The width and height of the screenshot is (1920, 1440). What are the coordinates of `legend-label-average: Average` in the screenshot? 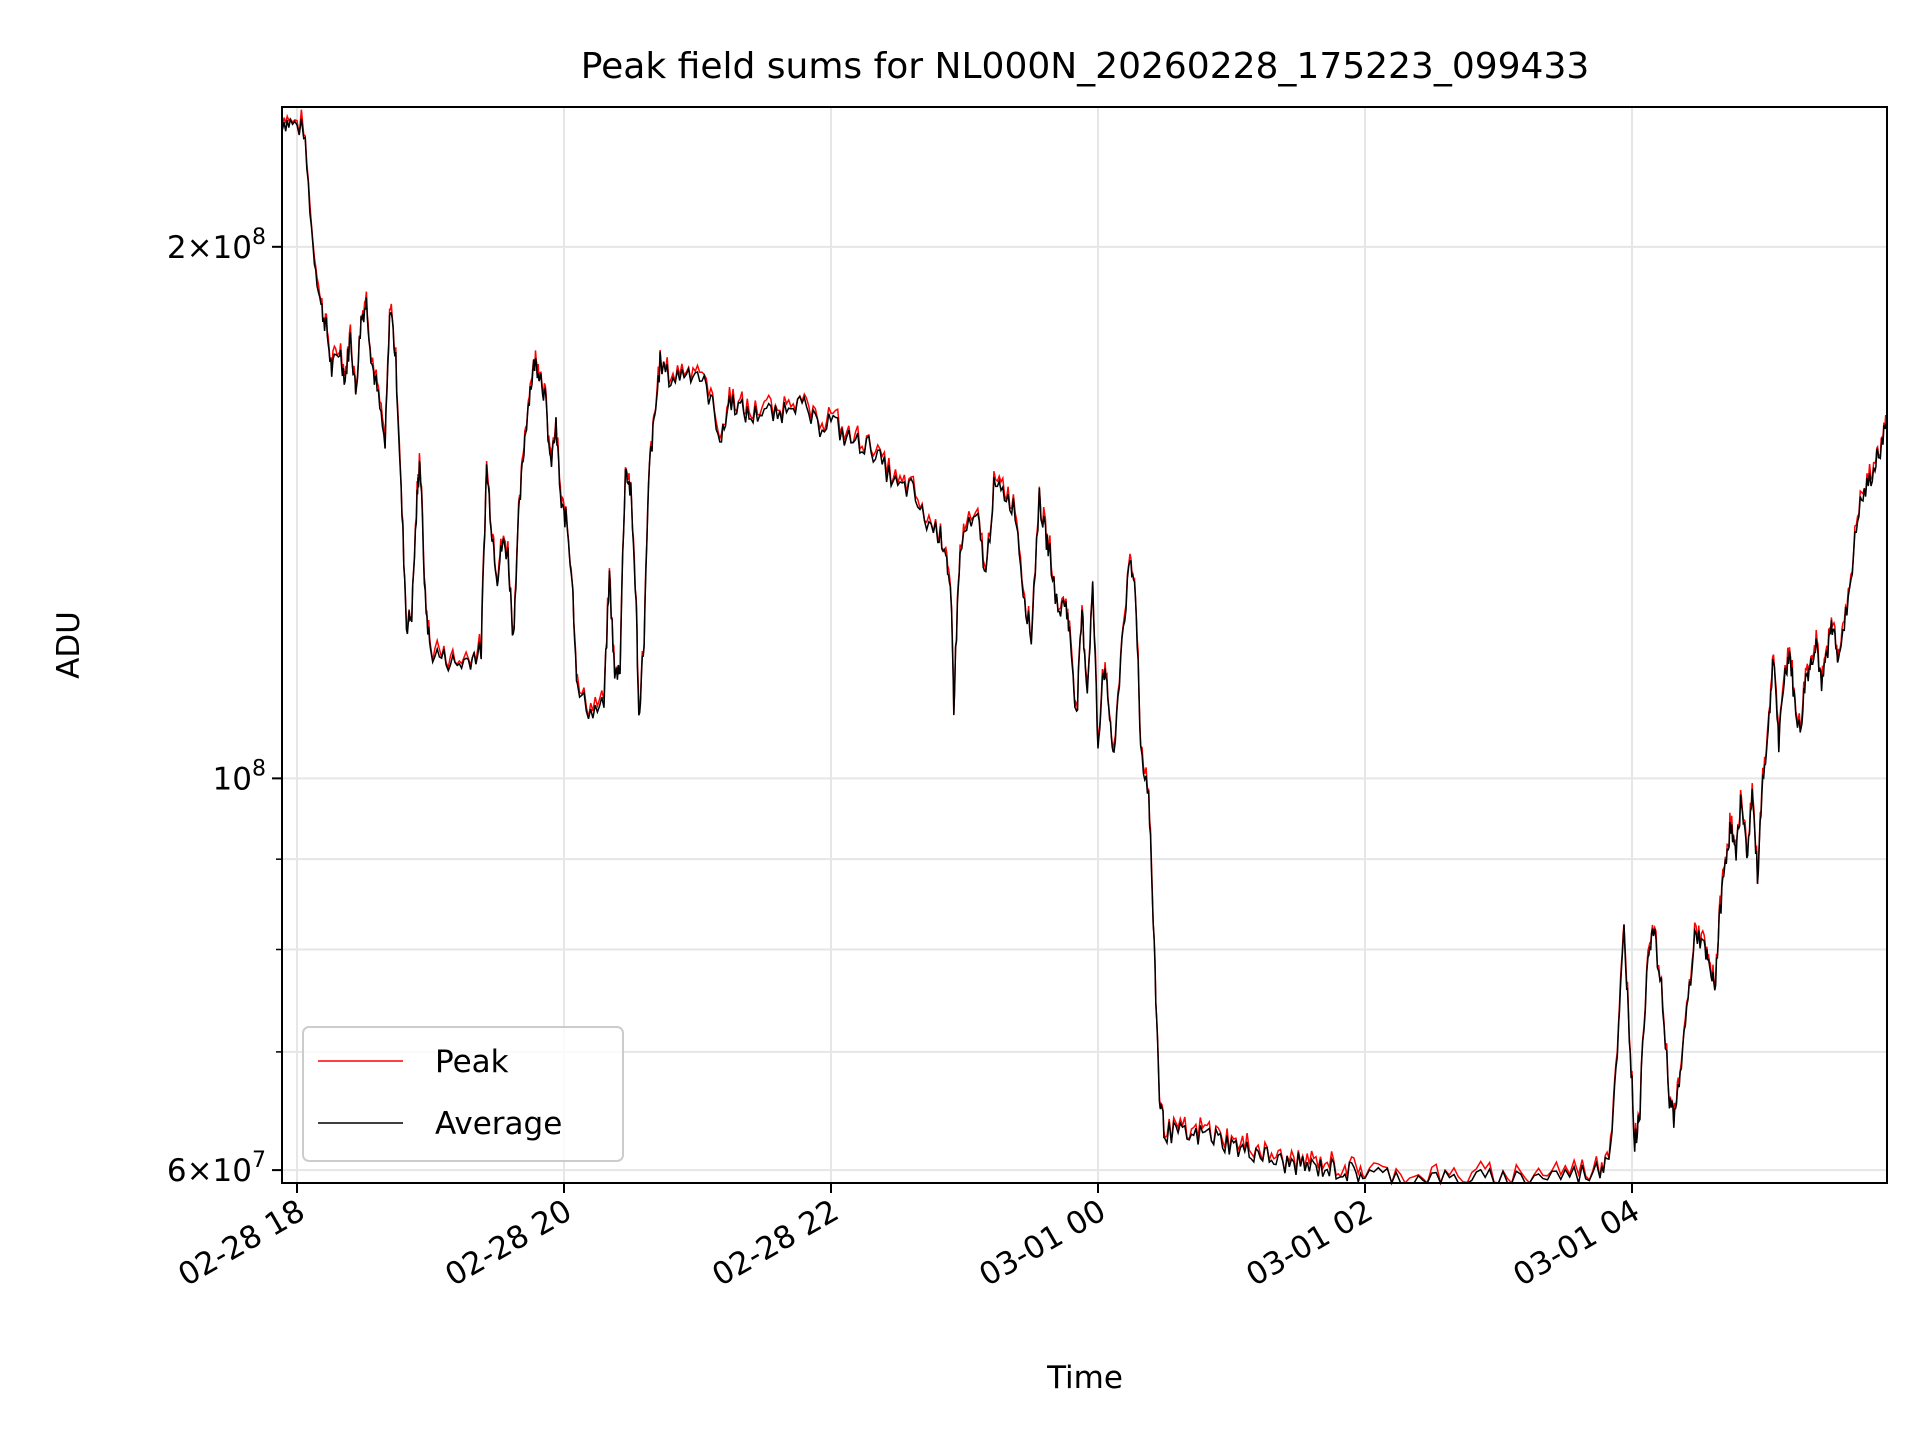 It's located at (498, 1124).